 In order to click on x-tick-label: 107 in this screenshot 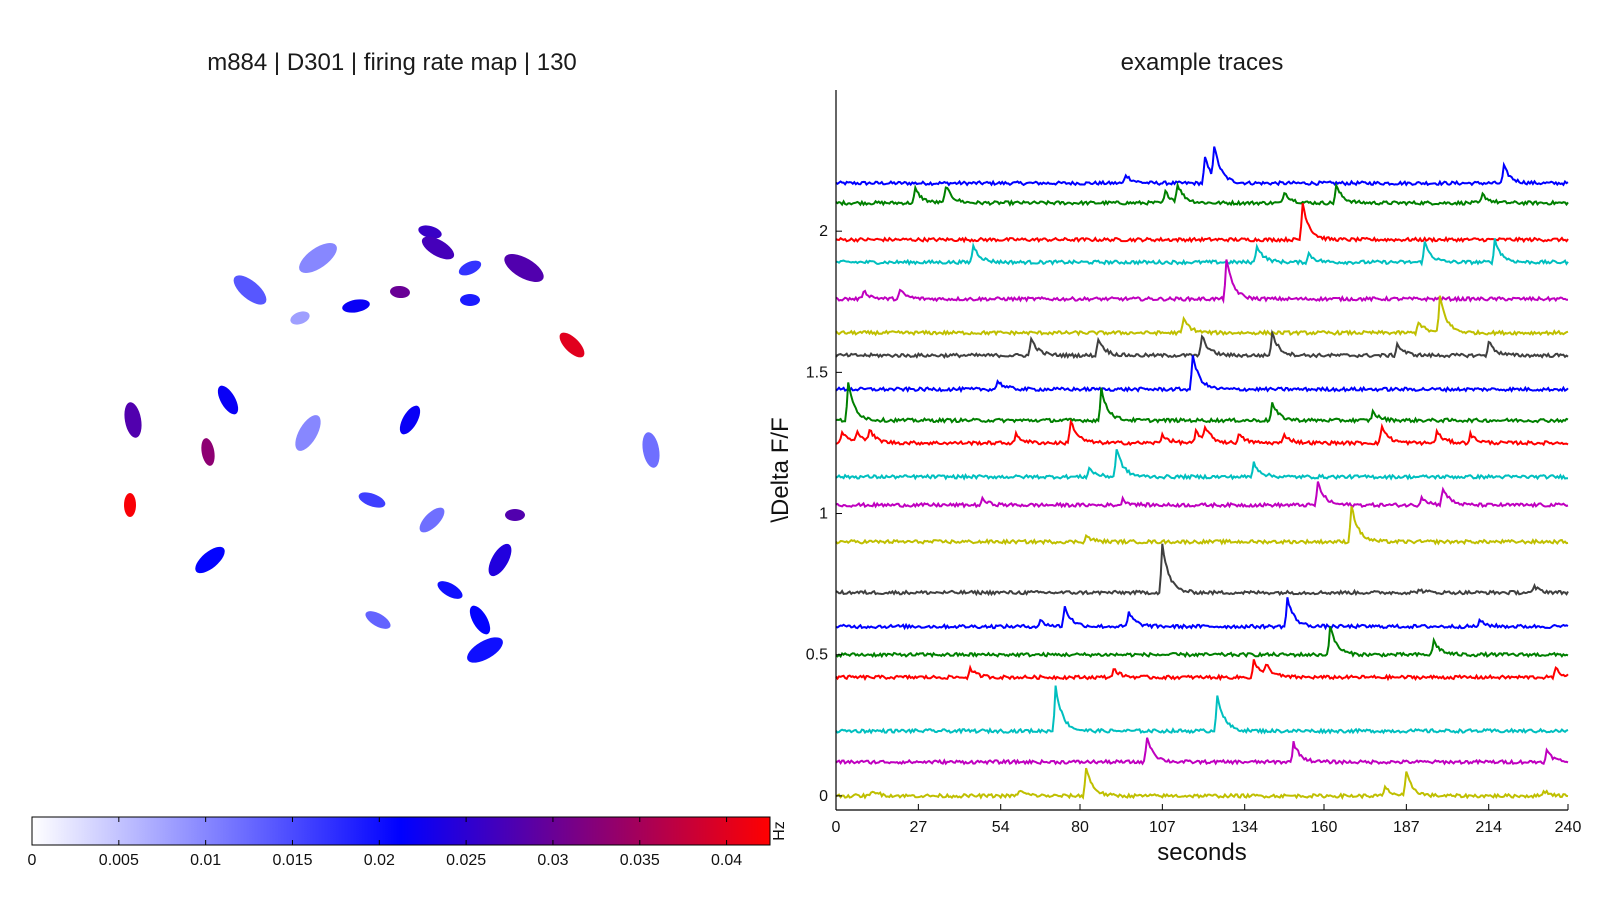, I will do `click(1162, 827)`.